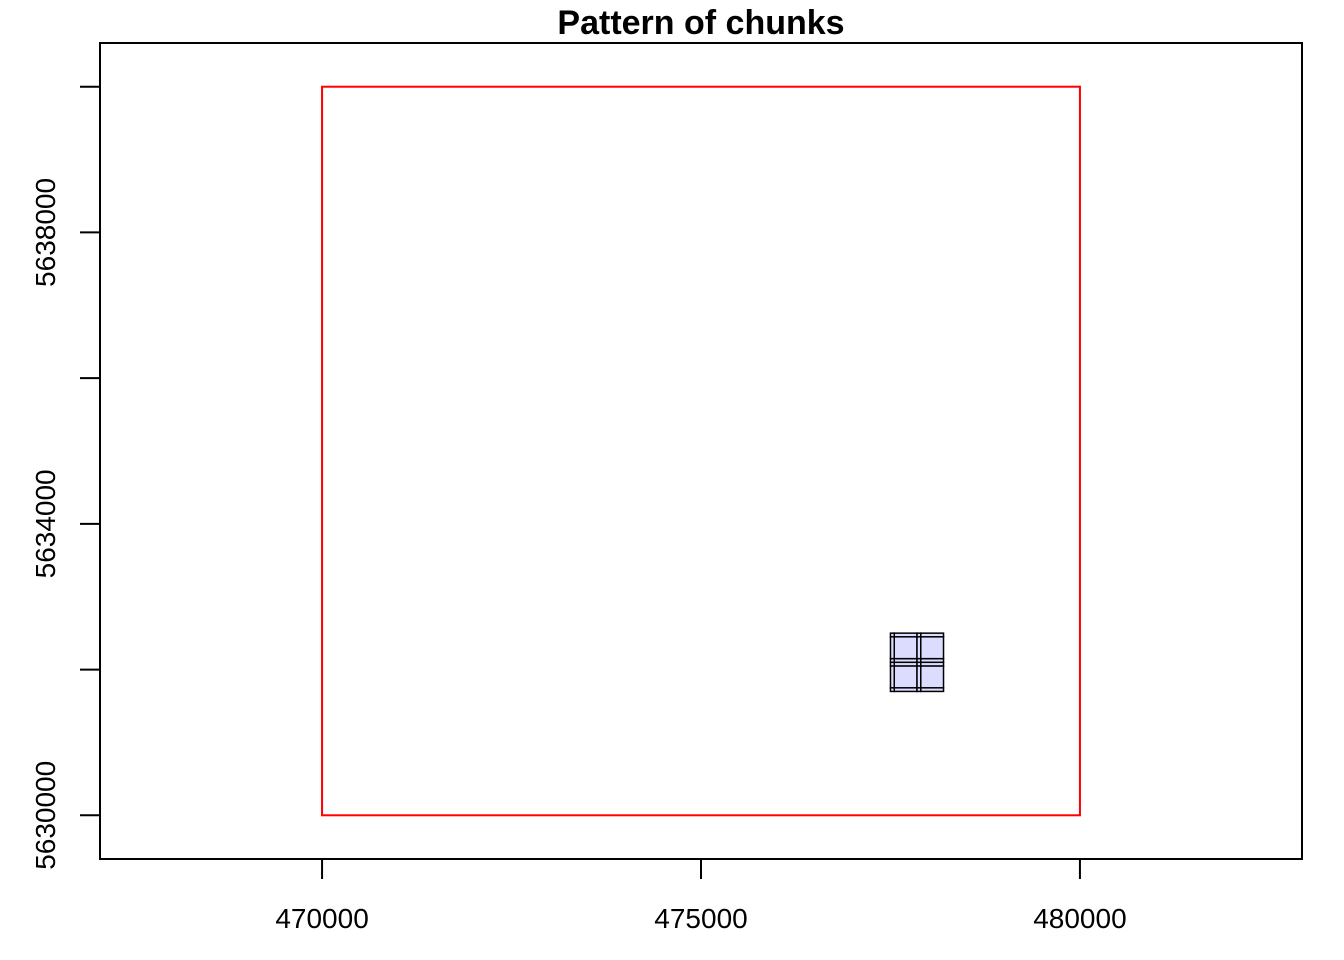 The height and width of the screenshot is (960, 1344). I want to click on chunk-cells, so click(917, 662).